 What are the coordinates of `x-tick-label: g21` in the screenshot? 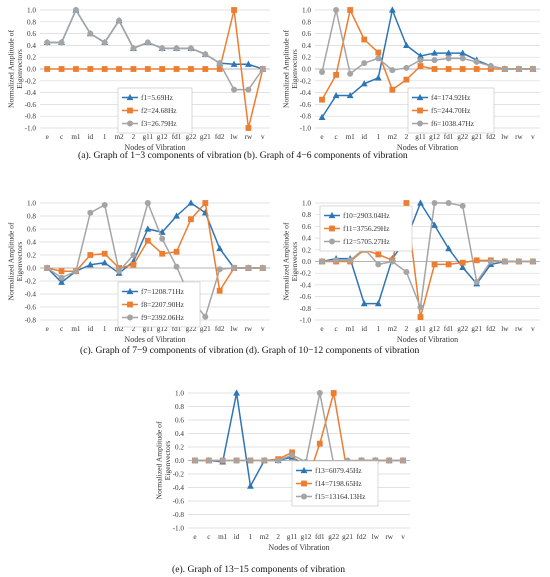 It's located at (476, 329).